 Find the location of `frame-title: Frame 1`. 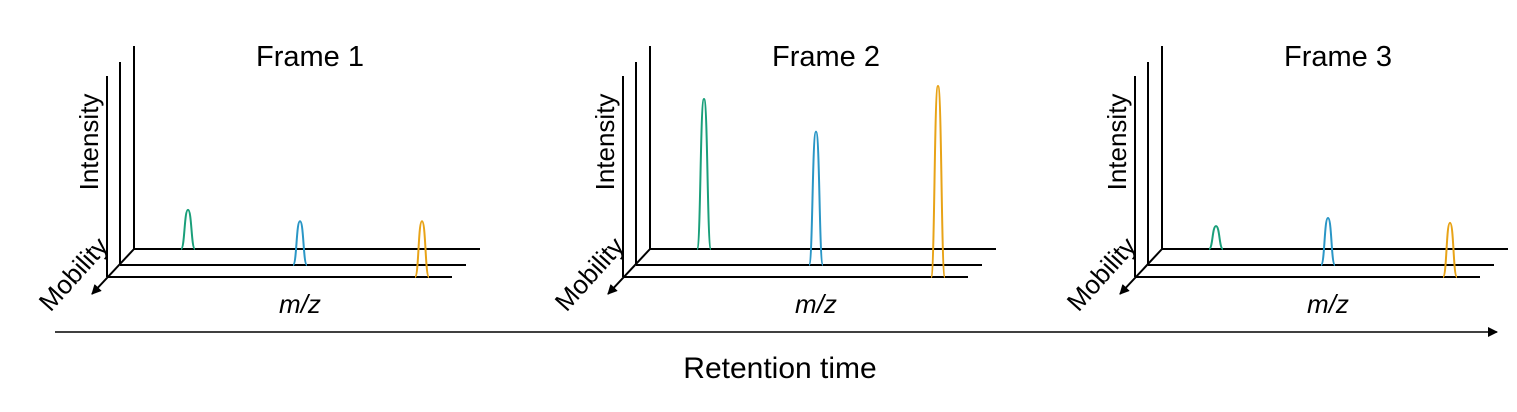

frame-title: Frame 1 is located at coordinates (310, 57).